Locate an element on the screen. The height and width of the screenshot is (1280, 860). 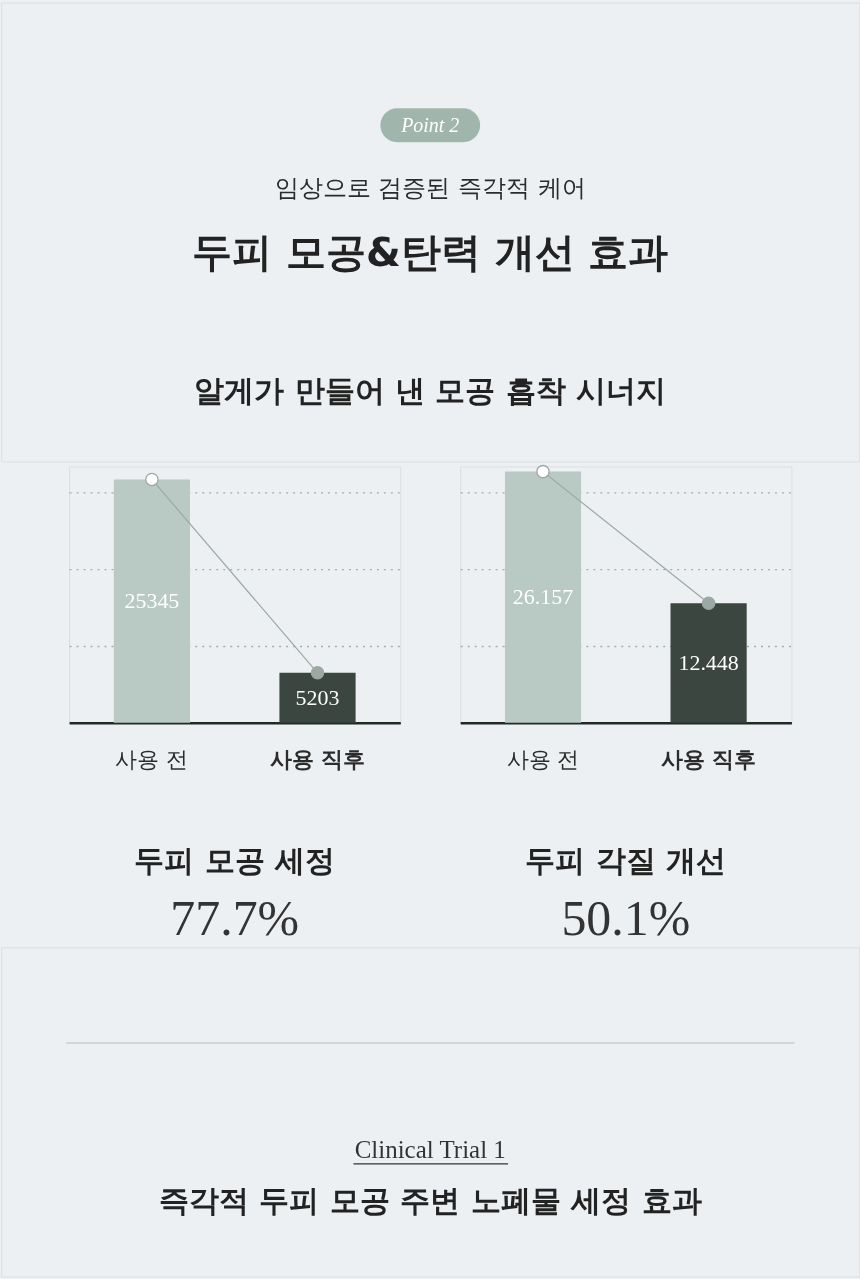
text: 두피 모공 세정 is located at coordinates (235, 861).